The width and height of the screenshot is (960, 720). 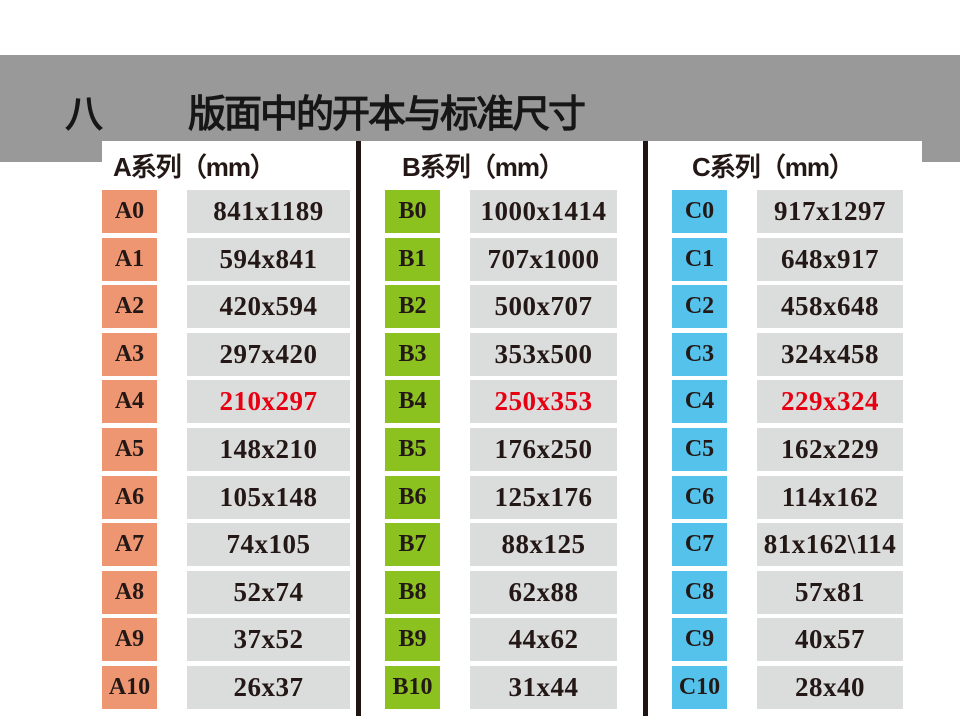 I want to click on table-row: A9 37x52, so click(x=229, y=640).